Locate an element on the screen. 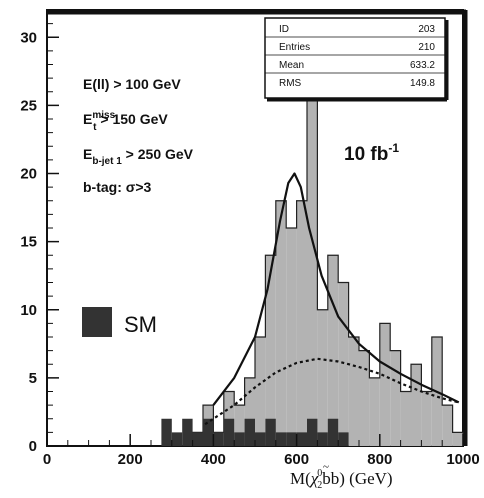  stats-label-3: RMS is located at coordinates (290, 83).